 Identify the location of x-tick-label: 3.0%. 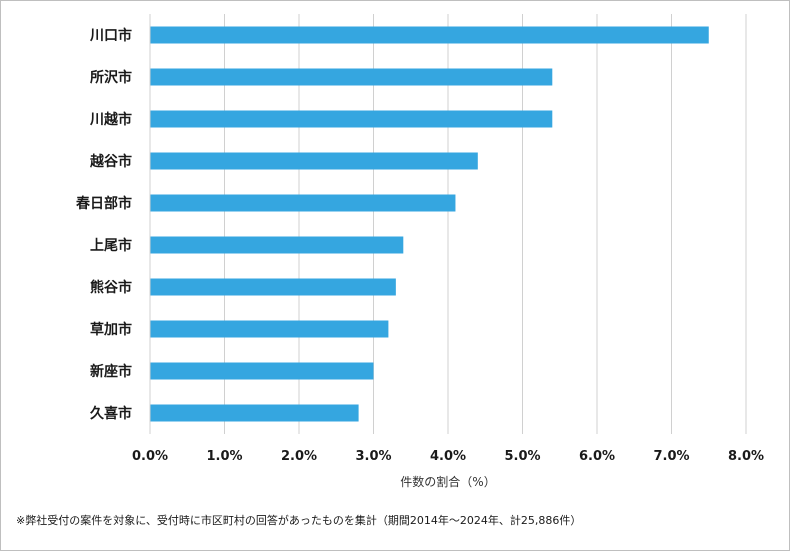
(373, 456).